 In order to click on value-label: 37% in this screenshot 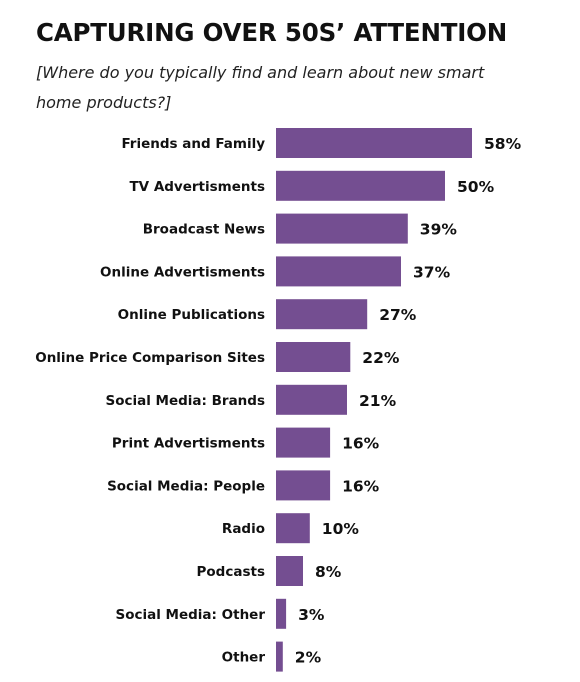, I will do `click(432, 272)`.